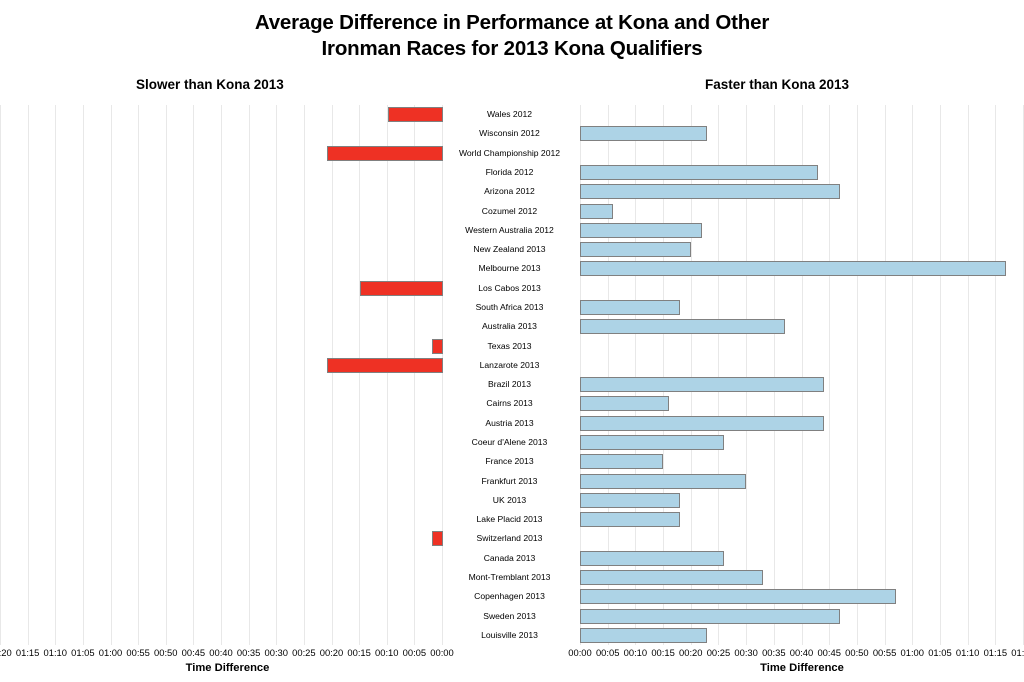  I want to click on race-label: Switzerland 2013, so click(509, 538).